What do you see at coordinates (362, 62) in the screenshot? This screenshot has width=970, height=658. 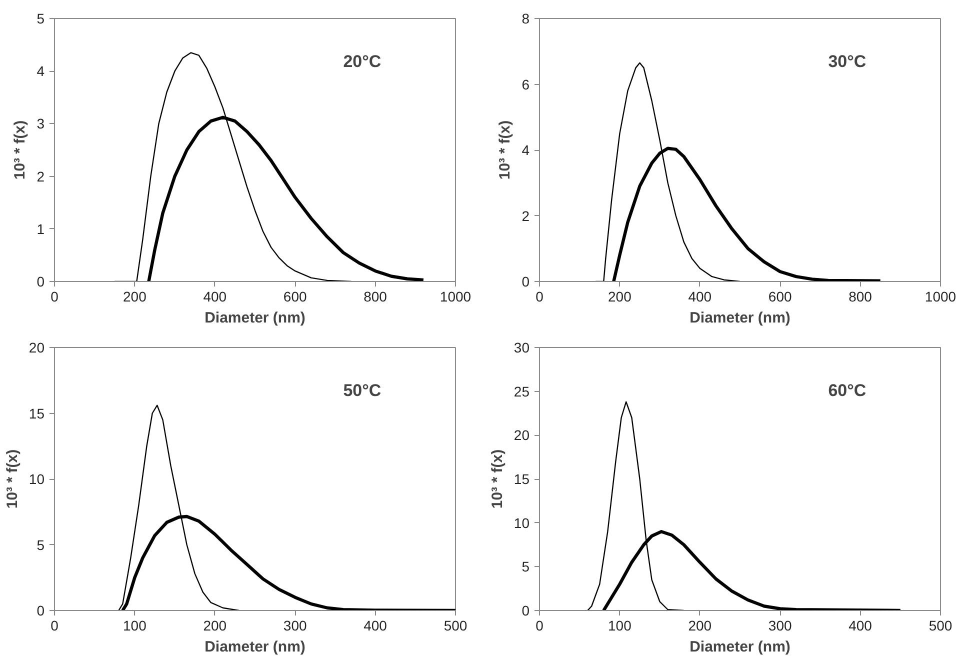 I see `text: 20°C` at bounding box center [362, 62].